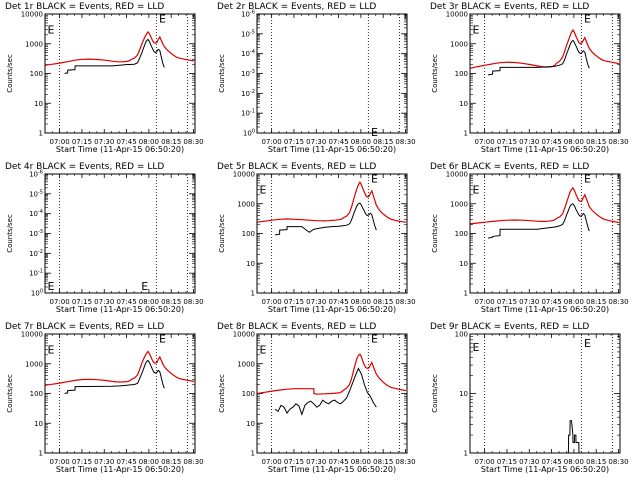  What do you see at coordinates (509, 327) in the screenshot?
I see `chart-title: Det 9r BLACK = Events, RED = LLD` at bounding box center [509, 327].